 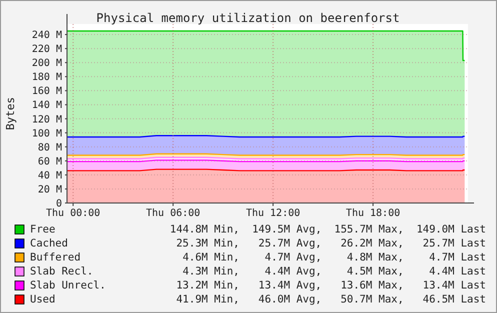 What do you see at coordinates (334, 258) in the screenshot?
I see `text: 4.6M Min, 4.7M Avg, 4.8M Max, 4.7M Last` at bounding box center [334, 258].